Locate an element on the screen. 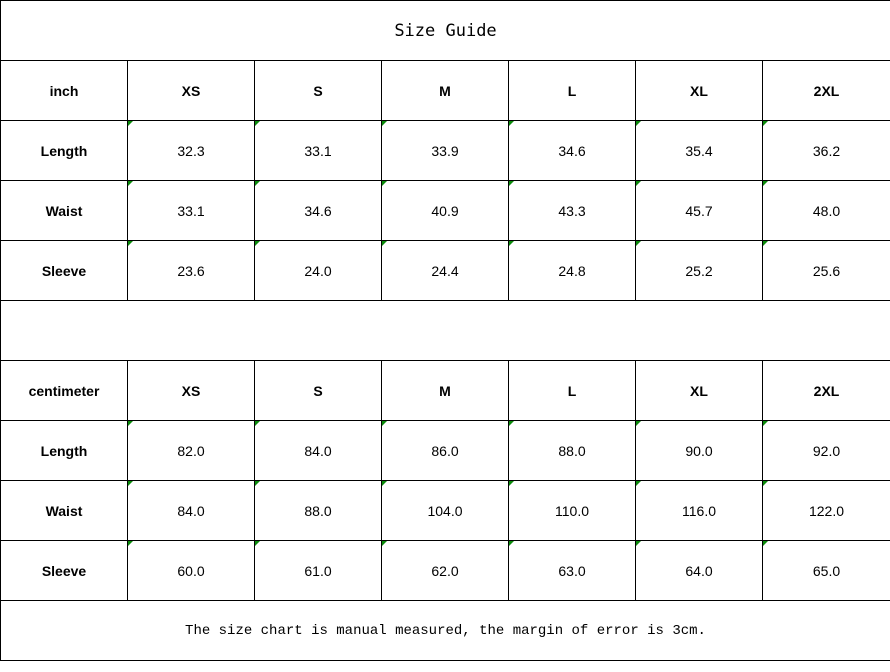  measure-value: 25.2 is located at coordinates (699, 270).